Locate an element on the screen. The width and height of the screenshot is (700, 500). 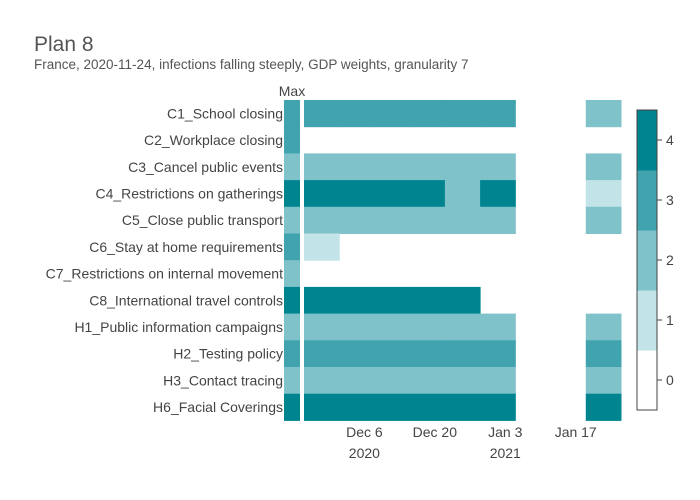
row-label: H6_Facial Coverings is located at coordinates (218, 407).